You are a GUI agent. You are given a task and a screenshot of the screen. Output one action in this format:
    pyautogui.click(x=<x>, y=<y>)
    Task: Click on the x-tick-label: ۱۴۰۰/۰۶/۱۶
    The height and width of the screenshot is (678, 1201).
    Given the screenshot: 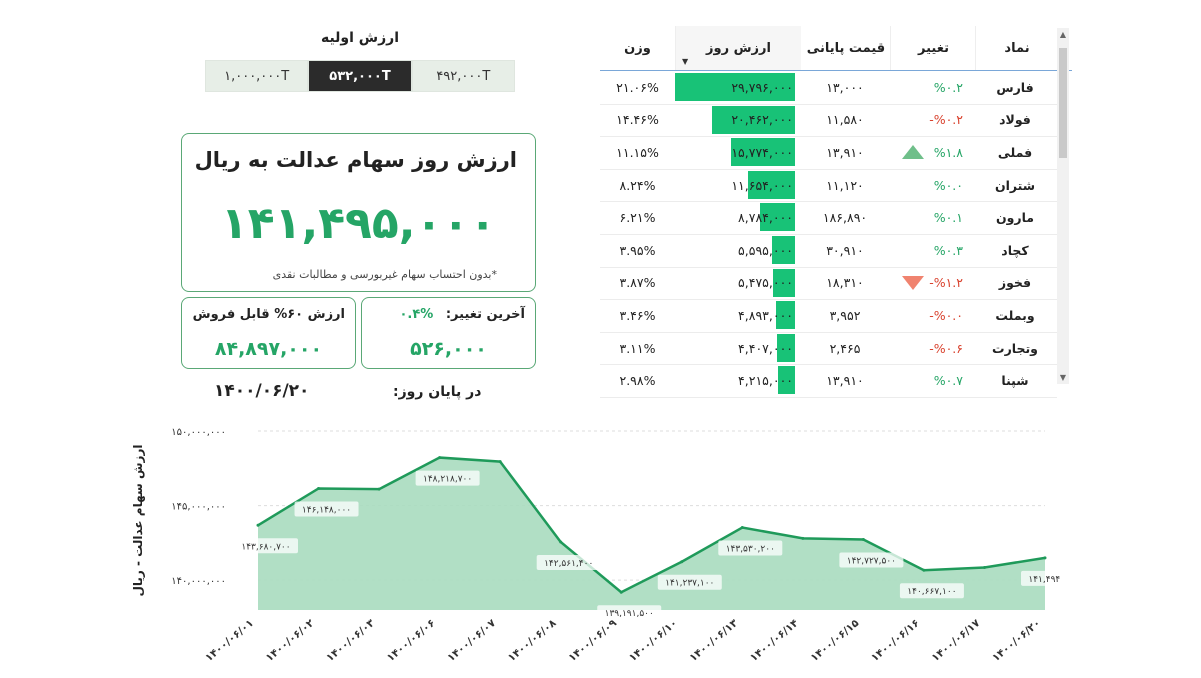 What is the action you would take?
    pyautogui.click(x=895, y=640)
    